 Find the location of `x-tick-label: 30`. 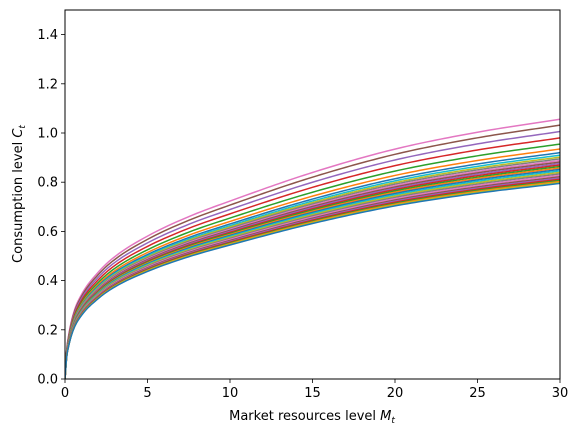

x-tick-label: 30 is located at coordinates (560, 393).